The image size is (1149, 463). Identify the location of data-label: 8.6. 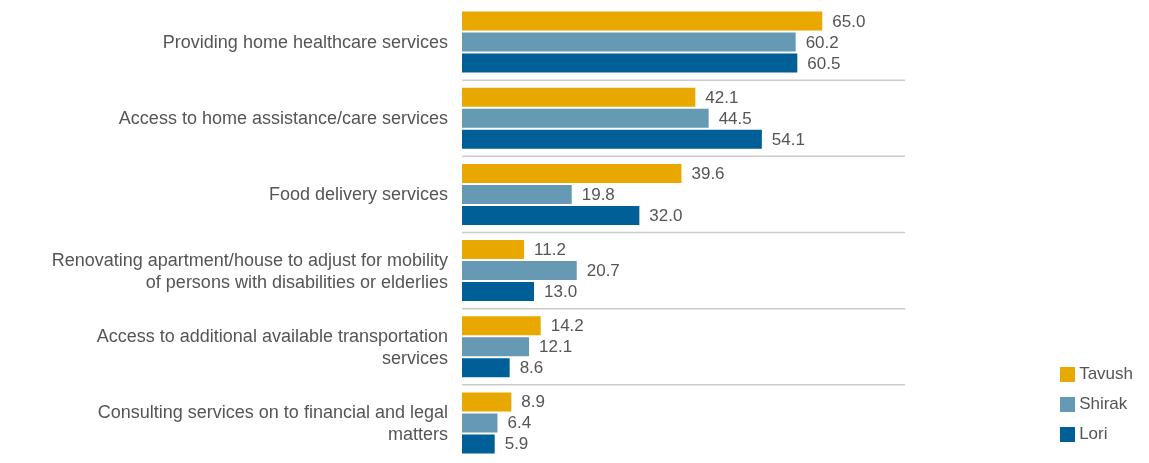
(531, 368).